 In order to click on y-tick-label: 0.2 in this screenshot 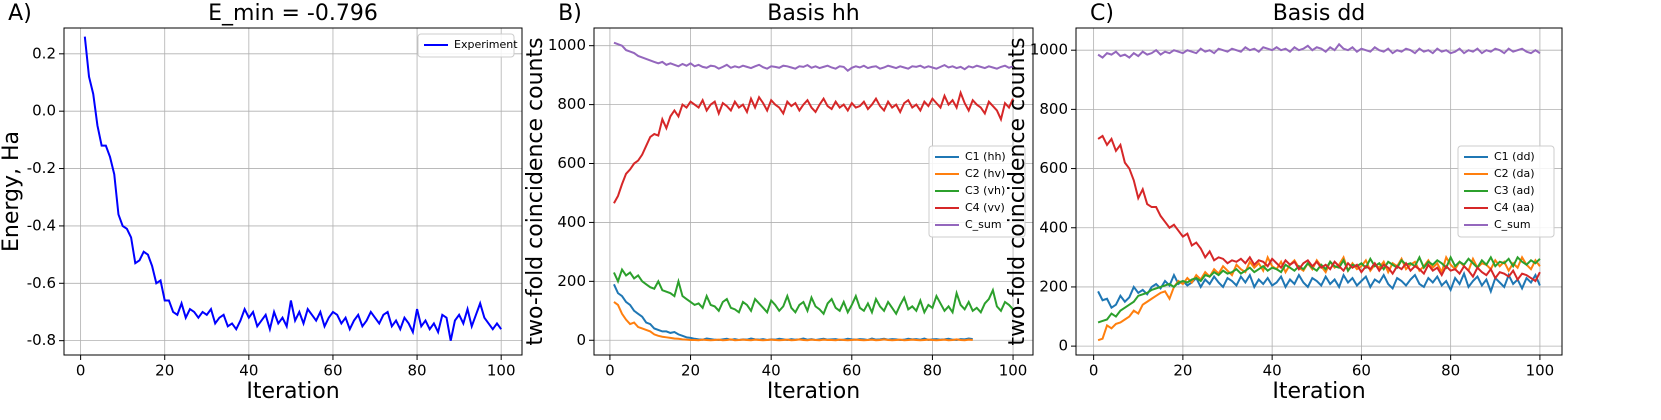, I will do `click(44, 53)`.